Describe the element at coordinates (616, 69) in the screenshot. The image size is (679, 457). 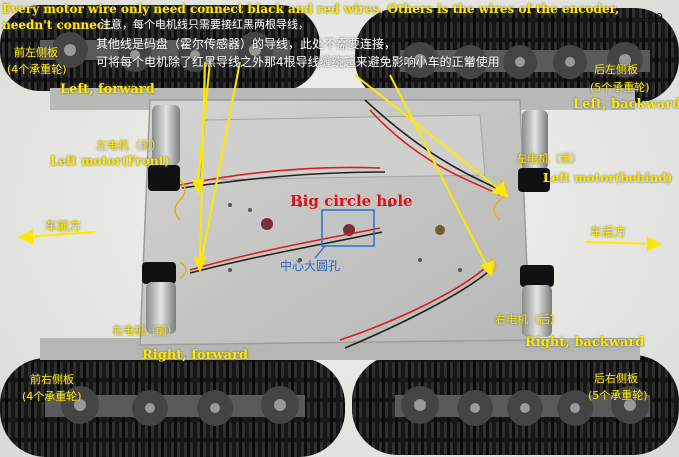
I see `label-rear-left-panel-cn: 后左侧板` at that location.